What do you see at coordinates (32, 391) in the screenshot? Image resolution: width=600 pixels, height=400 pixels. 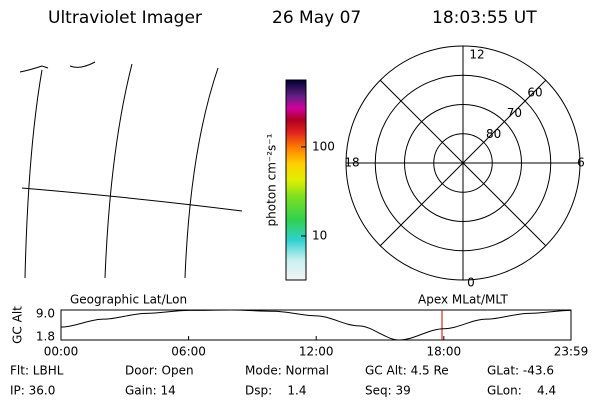 I see `status-field: IP: 36.0` at bounding box center [32, 391].